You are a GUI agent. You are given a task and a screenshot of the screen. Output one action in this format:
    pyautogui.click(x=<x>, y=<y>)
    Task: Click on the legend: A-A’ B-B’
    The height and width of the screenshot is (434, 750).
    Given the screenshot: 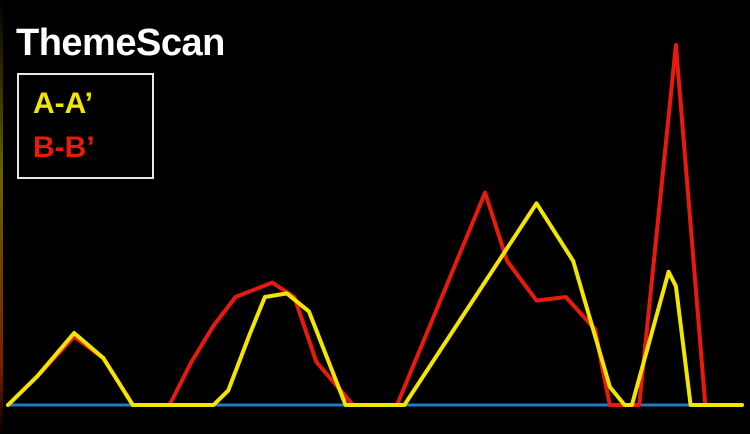 What is the action you would take?
    pyautogui.click(x=85, y=126)
    